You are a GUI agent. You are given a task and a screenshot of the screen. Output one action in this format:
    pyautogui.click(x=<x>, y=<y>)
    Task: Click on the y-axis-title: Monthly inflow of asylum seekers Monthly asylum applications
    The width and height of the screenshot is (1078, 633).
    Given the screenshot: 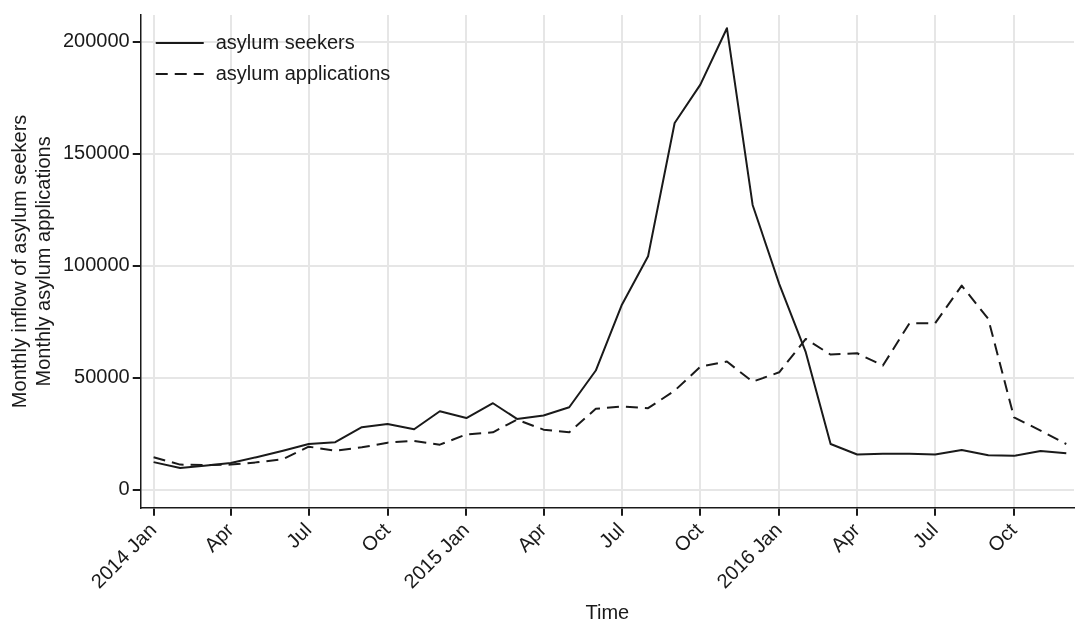 What is the action you would take?
    pyautogui.click(x=30, y=261)
    